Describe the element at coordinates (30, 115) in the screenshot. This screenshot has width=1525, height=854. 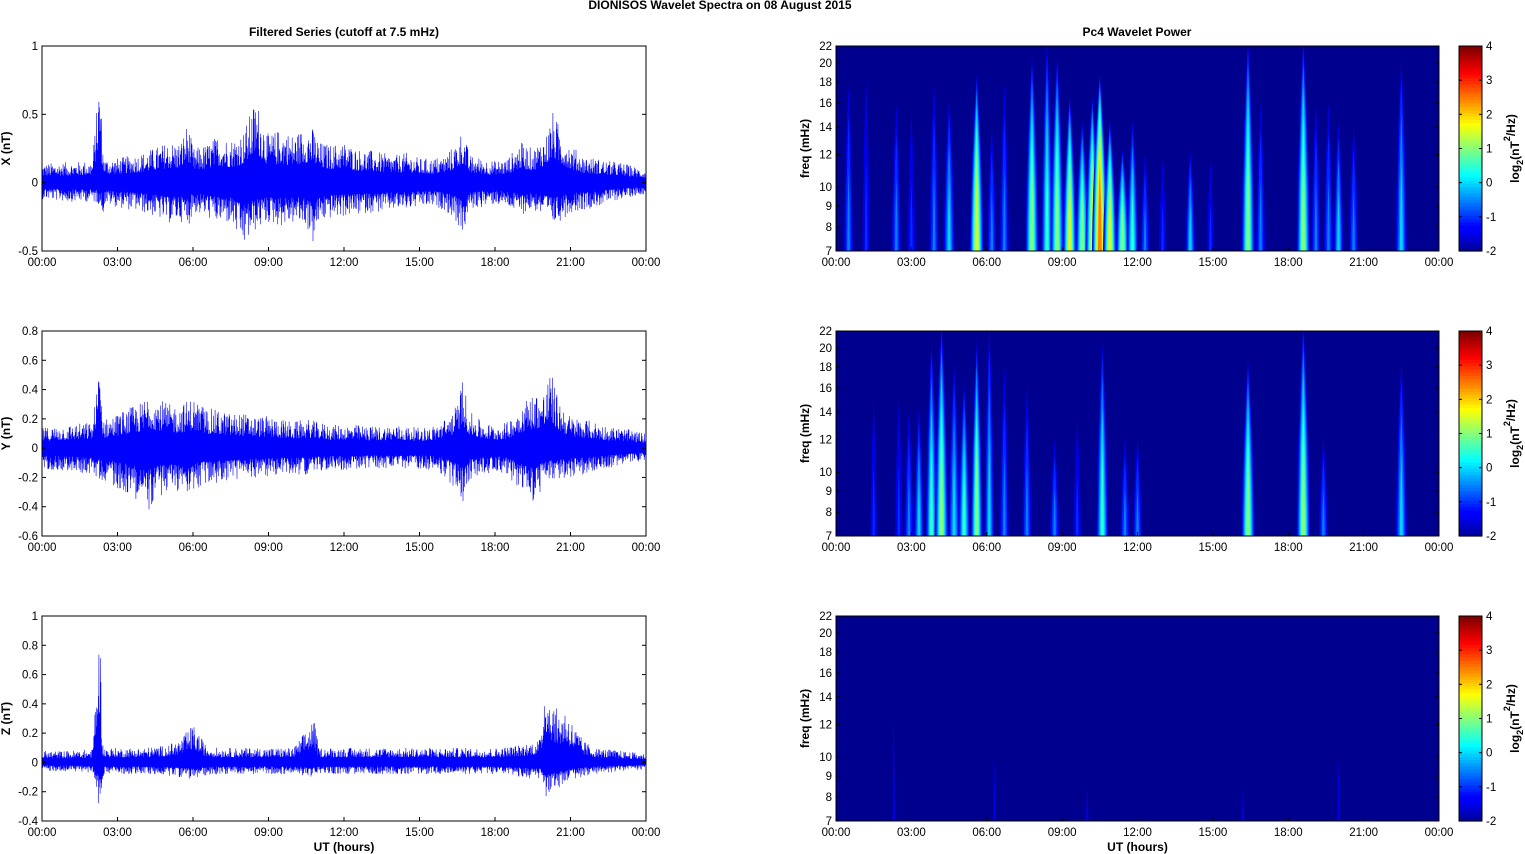
I see `ytick-label: 0.5` at that location.